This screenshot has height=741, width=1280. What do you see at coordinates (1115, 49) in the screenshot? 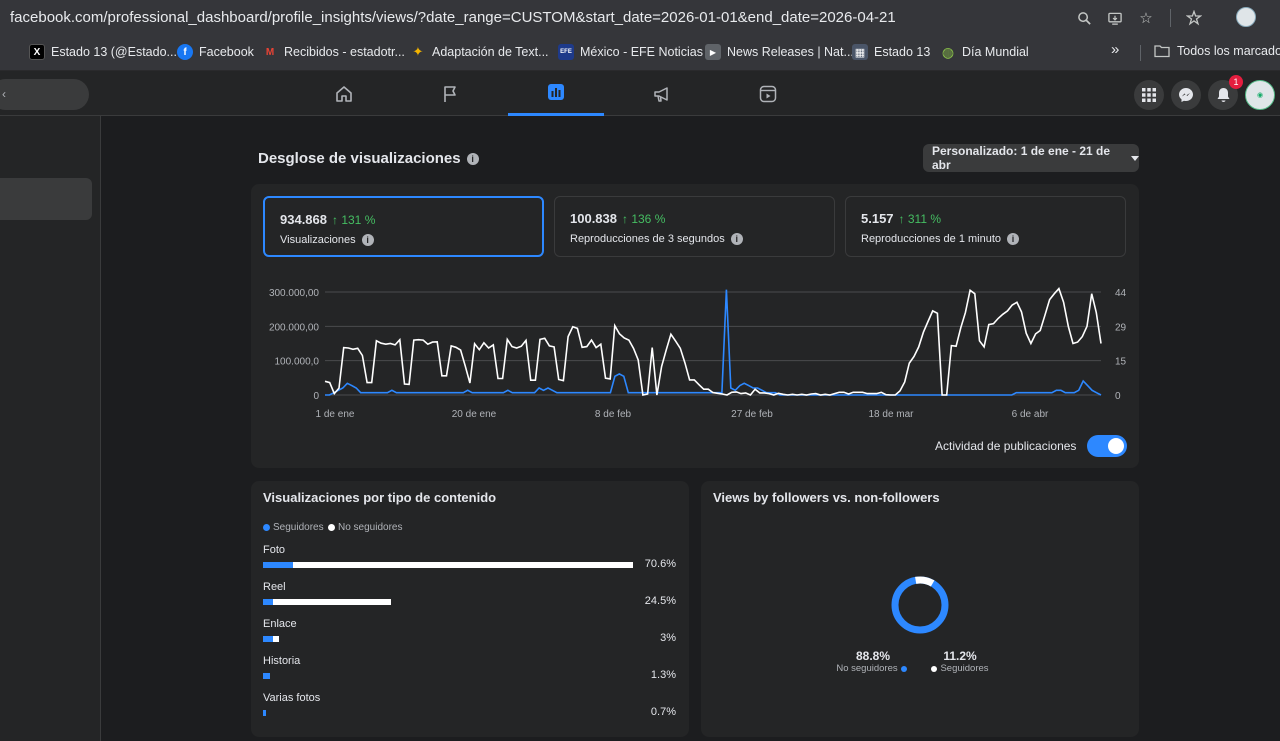
I see `bookmarks-overflow-button: »` at bounding box center [1115, 49].